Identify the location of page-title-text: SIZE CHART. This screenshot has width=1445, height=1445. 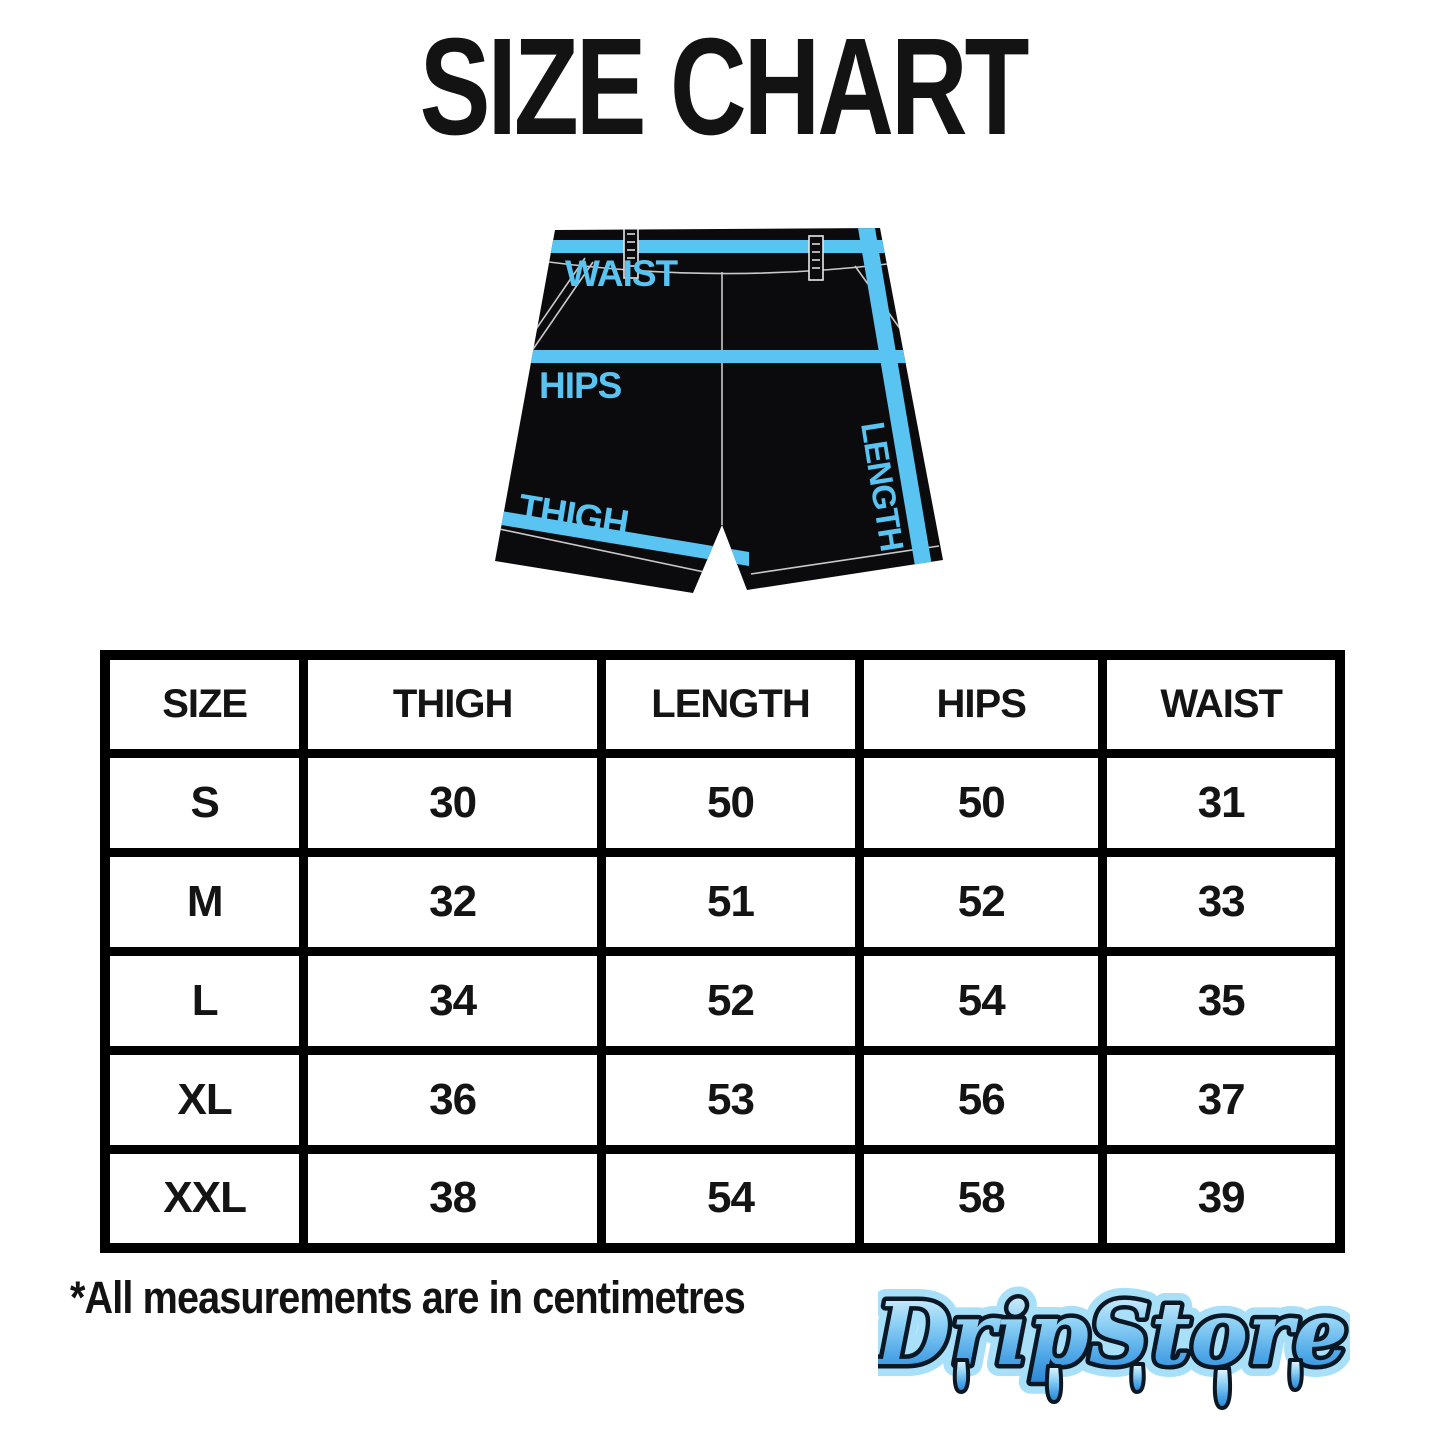
(724, 87).